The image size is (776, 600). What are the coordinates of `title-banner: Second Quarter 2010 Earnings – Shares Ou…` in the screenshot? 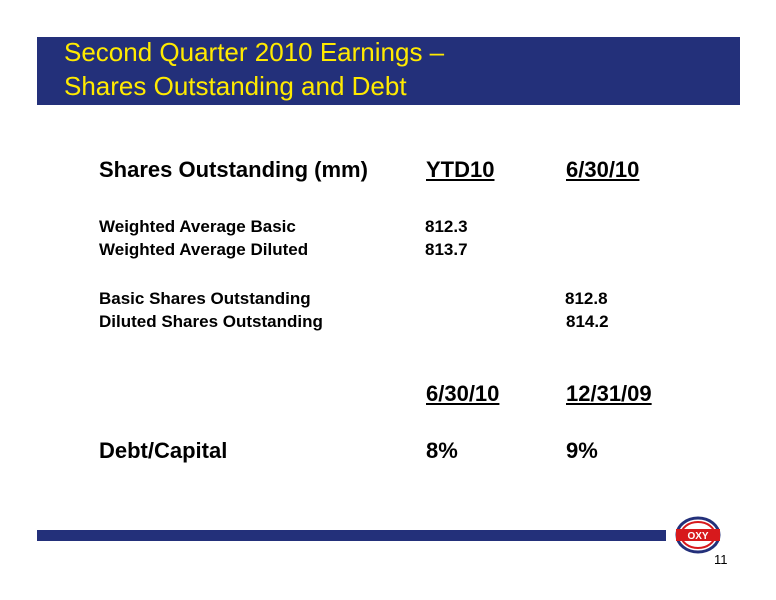 It's located at (388, 71).